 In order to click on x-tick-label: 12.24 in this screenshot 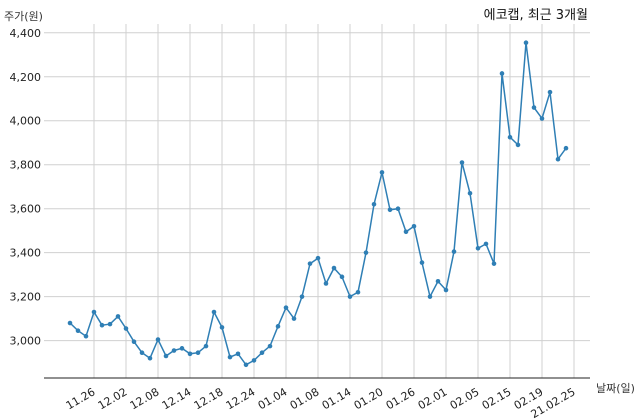, I will do `click(241, 398)`.